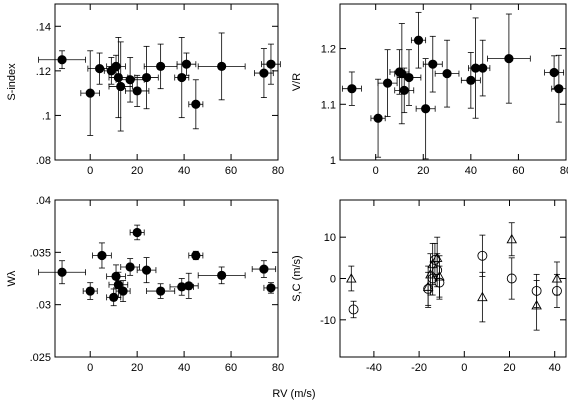 This screenshot has width=568, height=401. Describe the element at coordinates (330, 238) in the screenshot. I see `panel-4-ytick-label: 10` at that location.